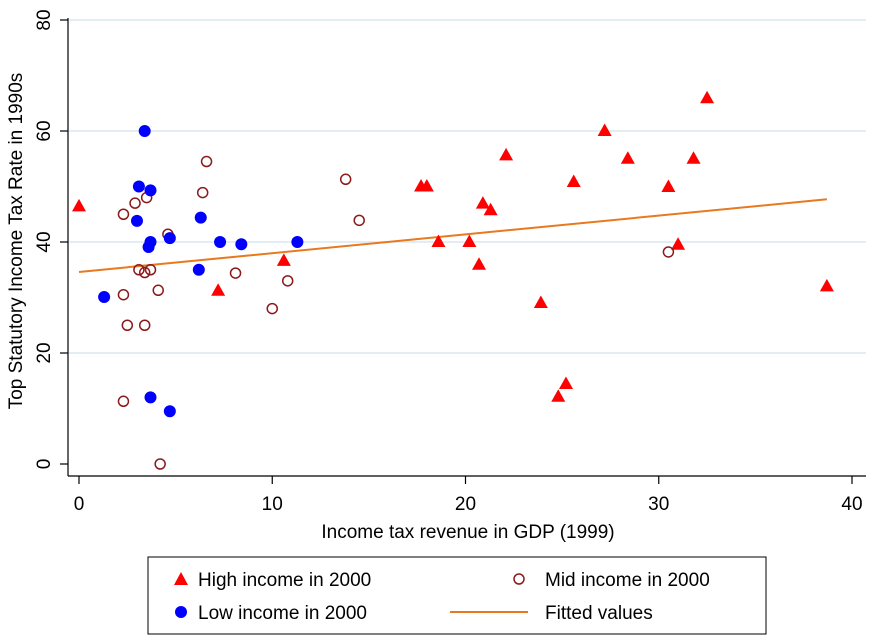 The image size is (871, 641). Describe the element at coordinates (44, 241) in the screenshot. I see `y-tick-label: 40` at that location.